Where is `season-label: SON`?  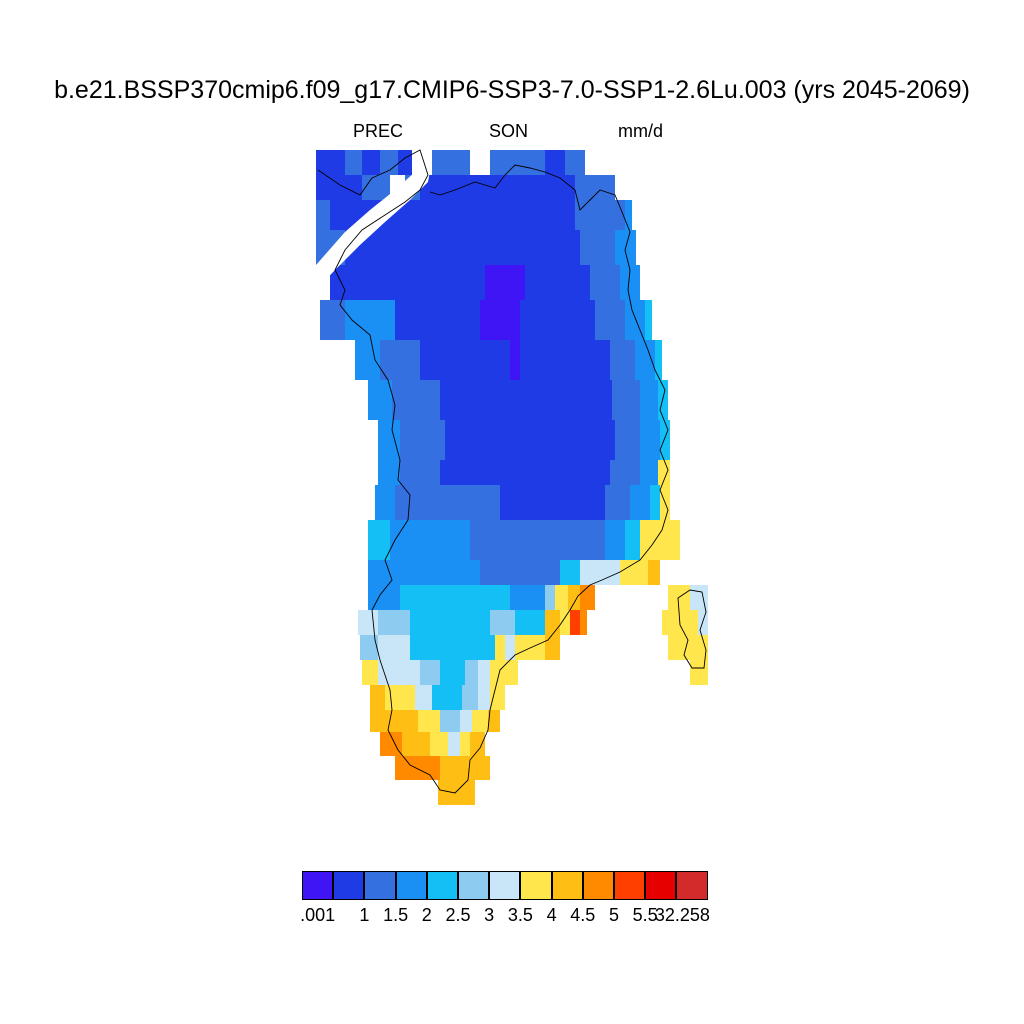
season-label: SON is located at coordinates (509, 131).